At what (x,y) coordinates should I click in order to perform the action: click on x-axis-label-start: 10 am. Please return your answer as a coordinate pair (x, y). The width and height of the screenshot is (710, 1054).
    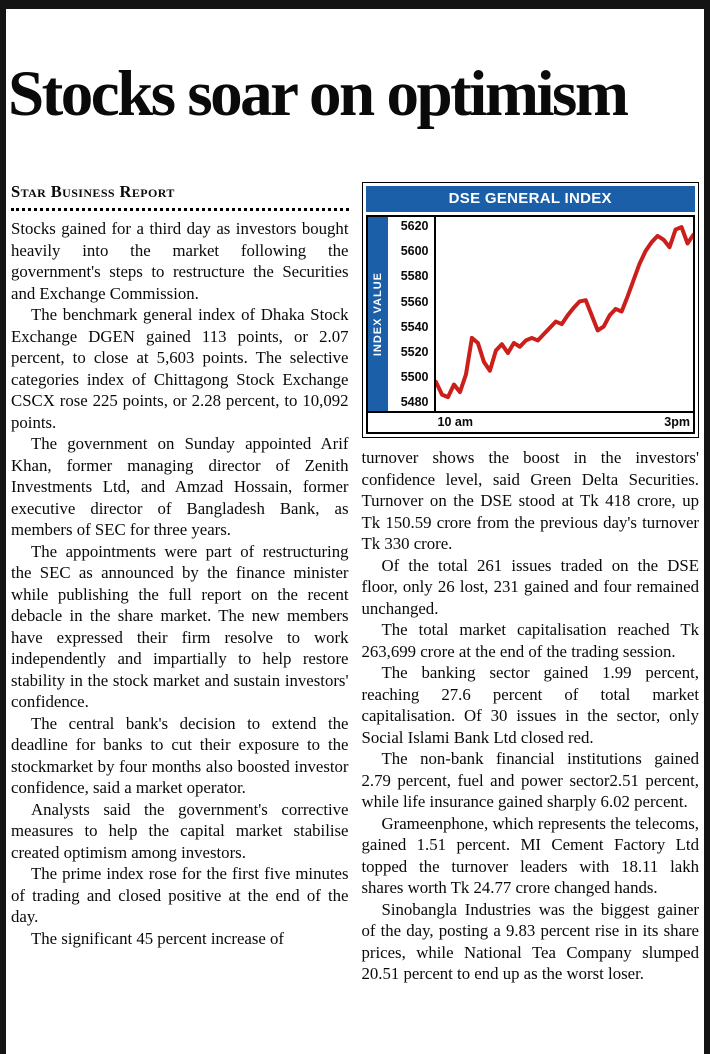
    Looking at the image, I should click on (455, 422).